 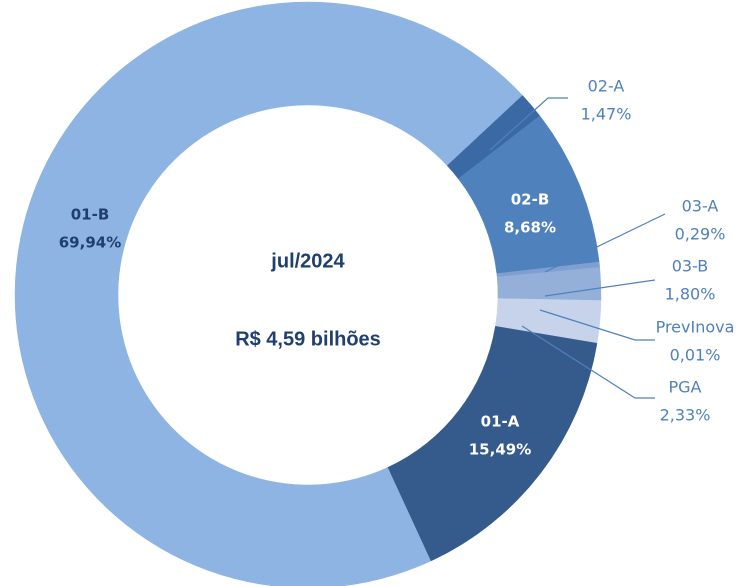 I want to click on value-label: 15,49%, so click(x=500, y=450).